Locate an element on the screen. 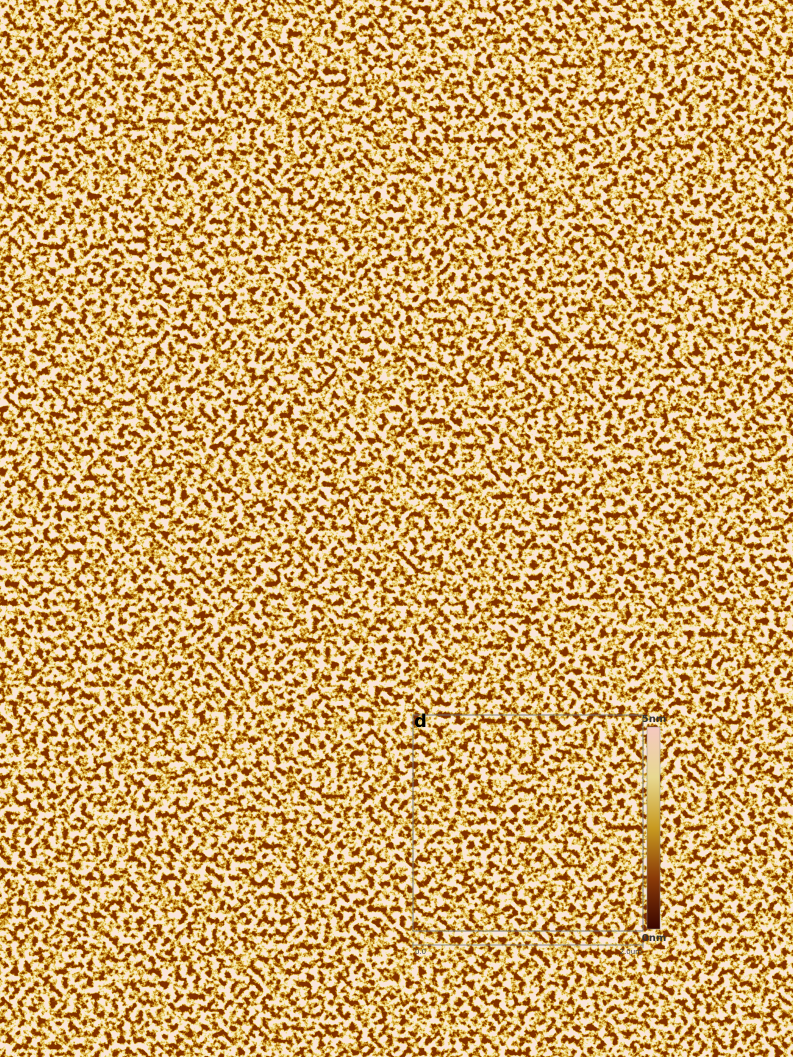 The height and width of the screenshot is (1057, 793). panel-label: d is located at coordinates (420, 721).